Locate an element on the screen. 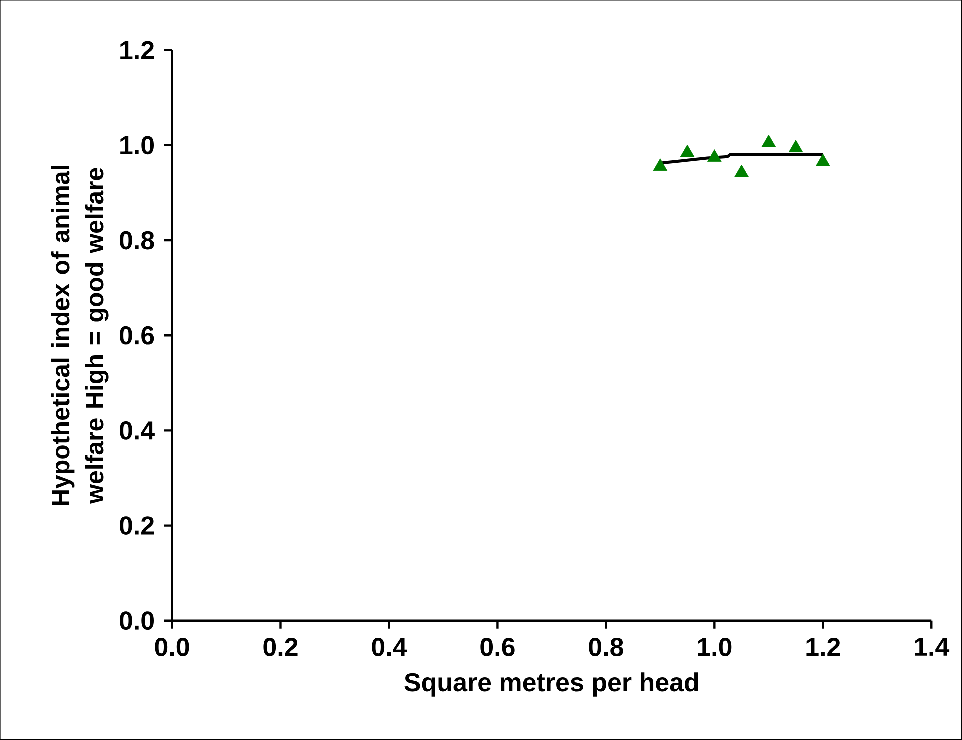  y-tick-label: 0.4 is located at coordinates (137, 430).